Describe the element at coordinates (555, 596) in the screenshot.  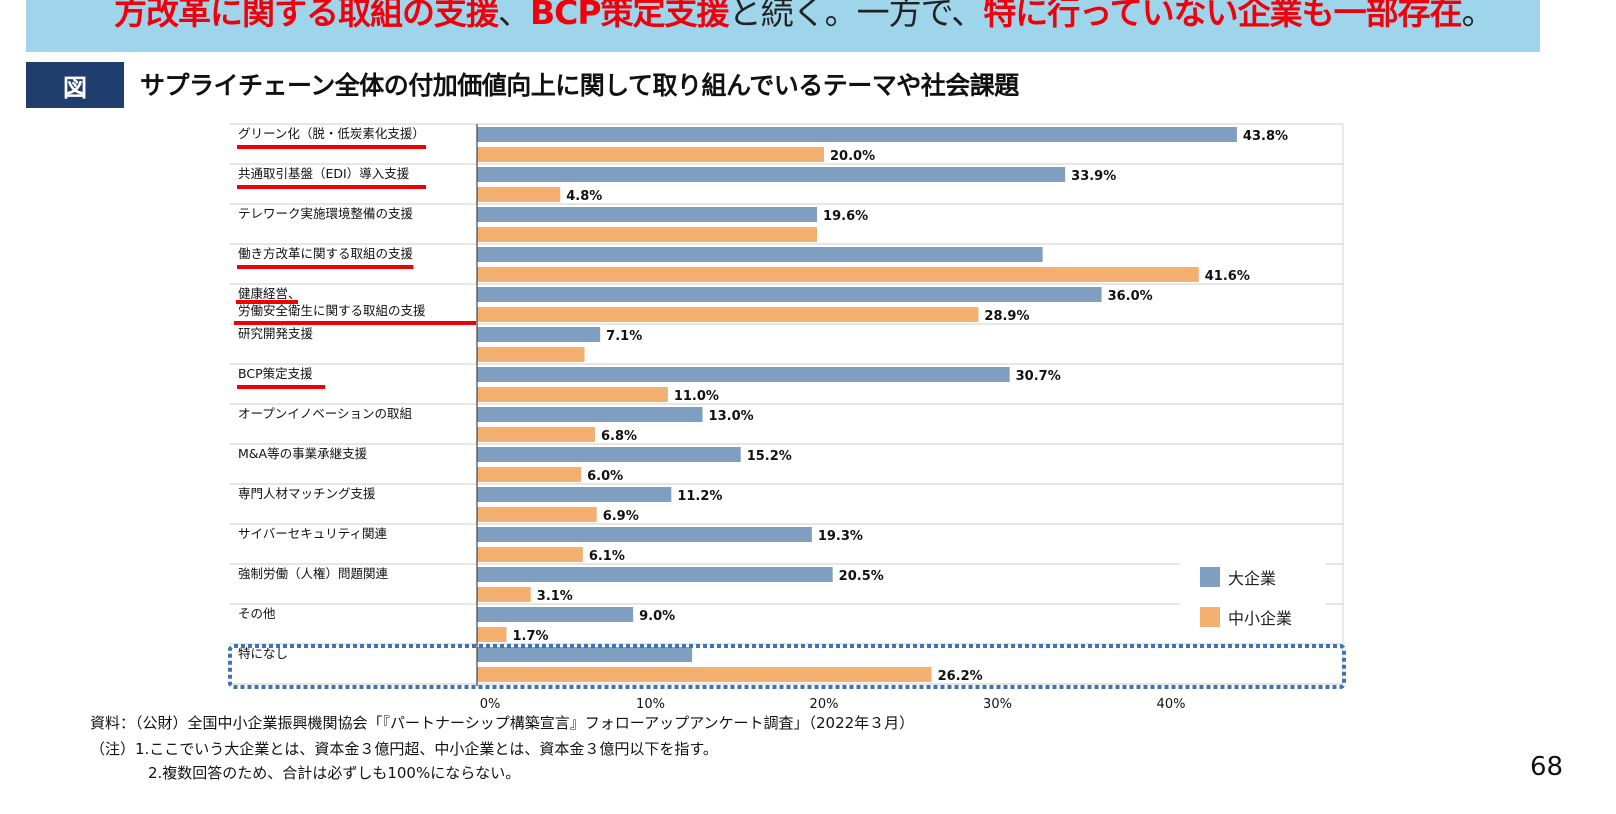
I see `data-label: 3.1%` at that location.